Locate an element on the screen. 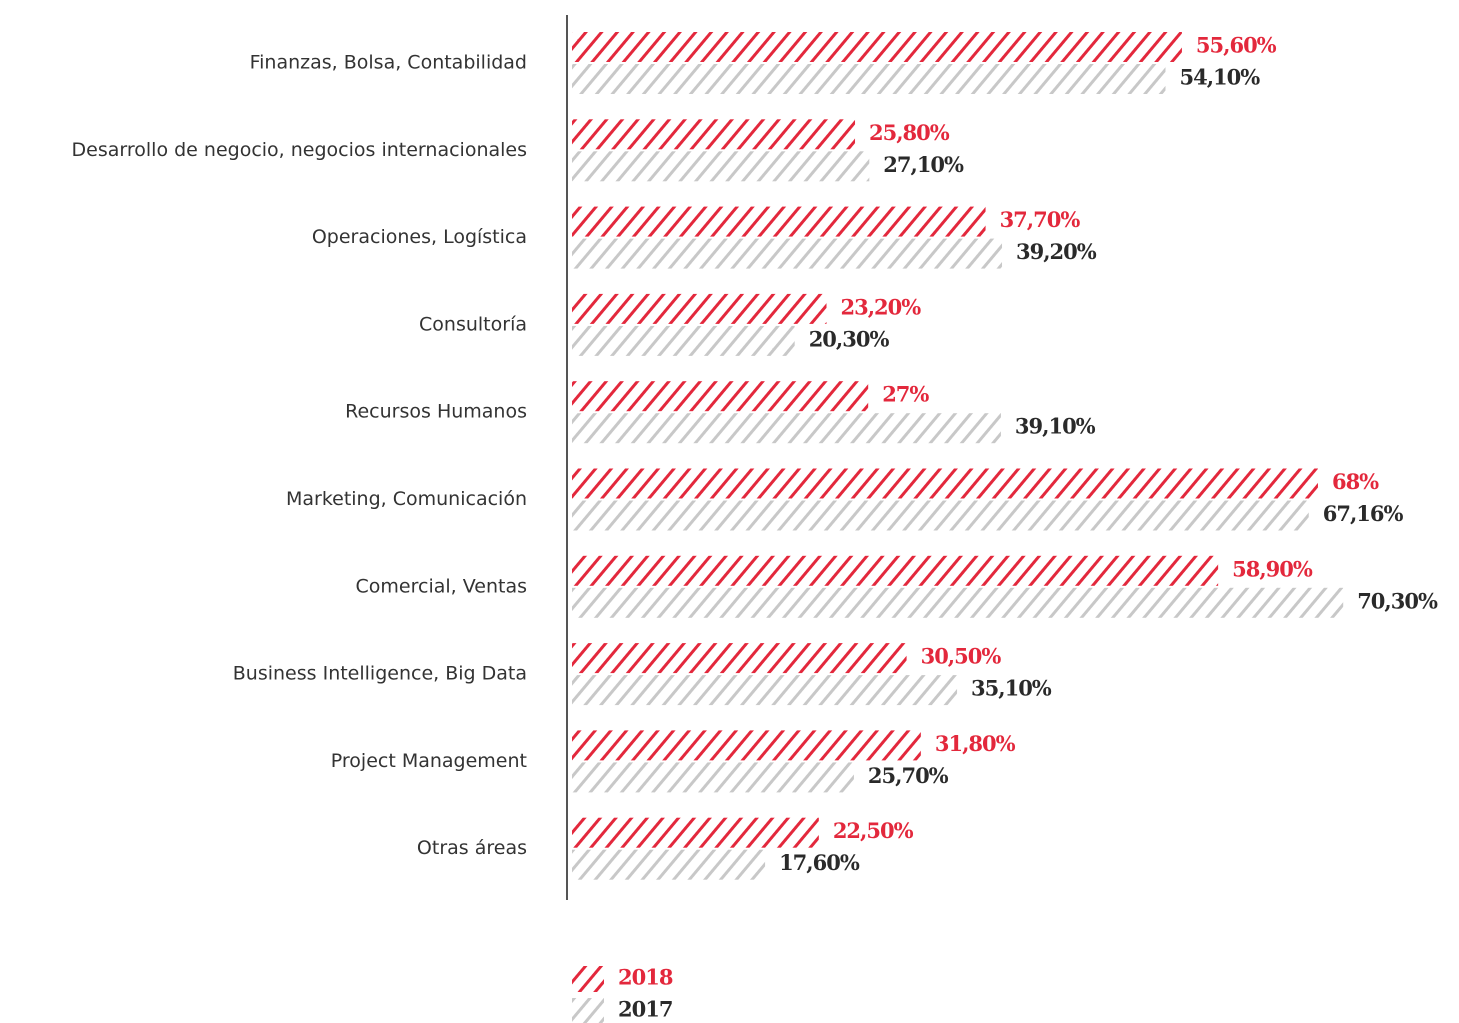 This screenshot has width=1459, height=1023. value-label: 54,10% is located at coordinates (1219, 77).